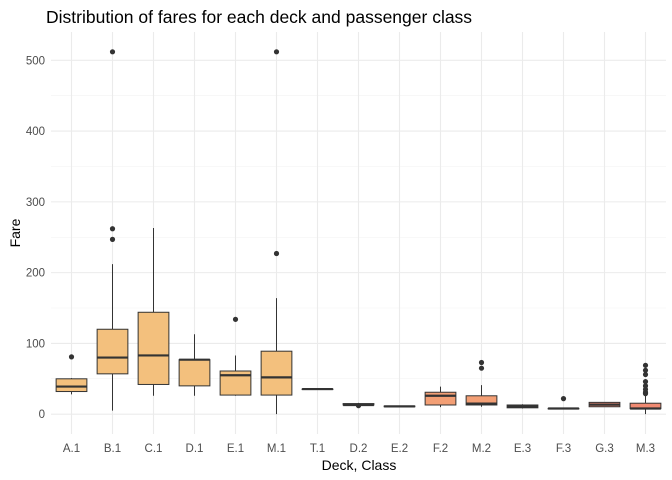 This screenshot has height=480, width=672. Describe the element at coordinates (604, 449) in the screenshot. I see `x-tick-label: G.3` at that location.